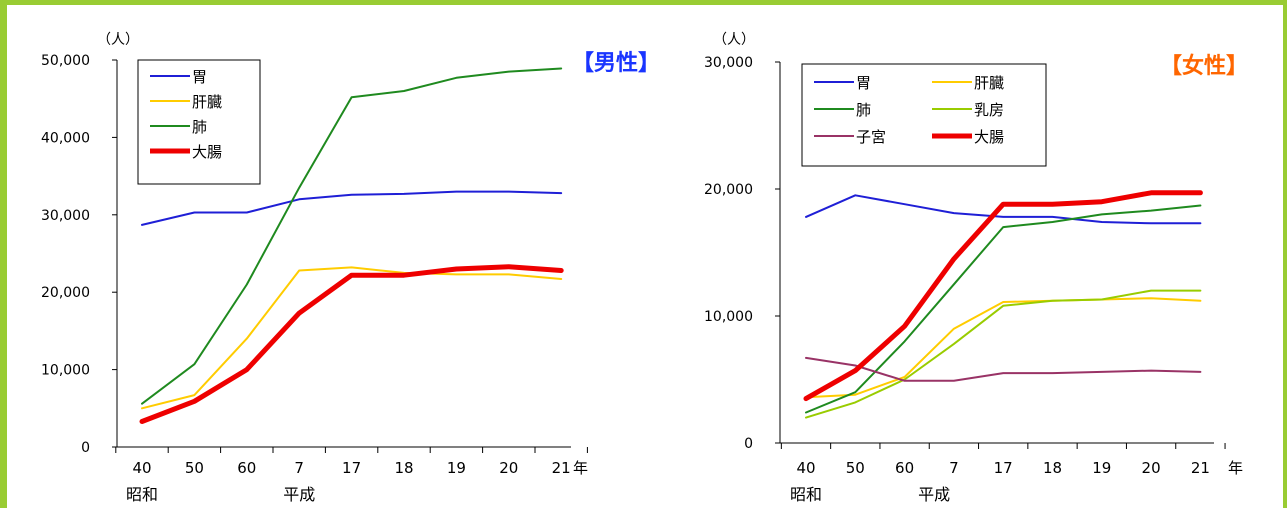  I want to click on chart-title: 【男性】, so click(616, 63).